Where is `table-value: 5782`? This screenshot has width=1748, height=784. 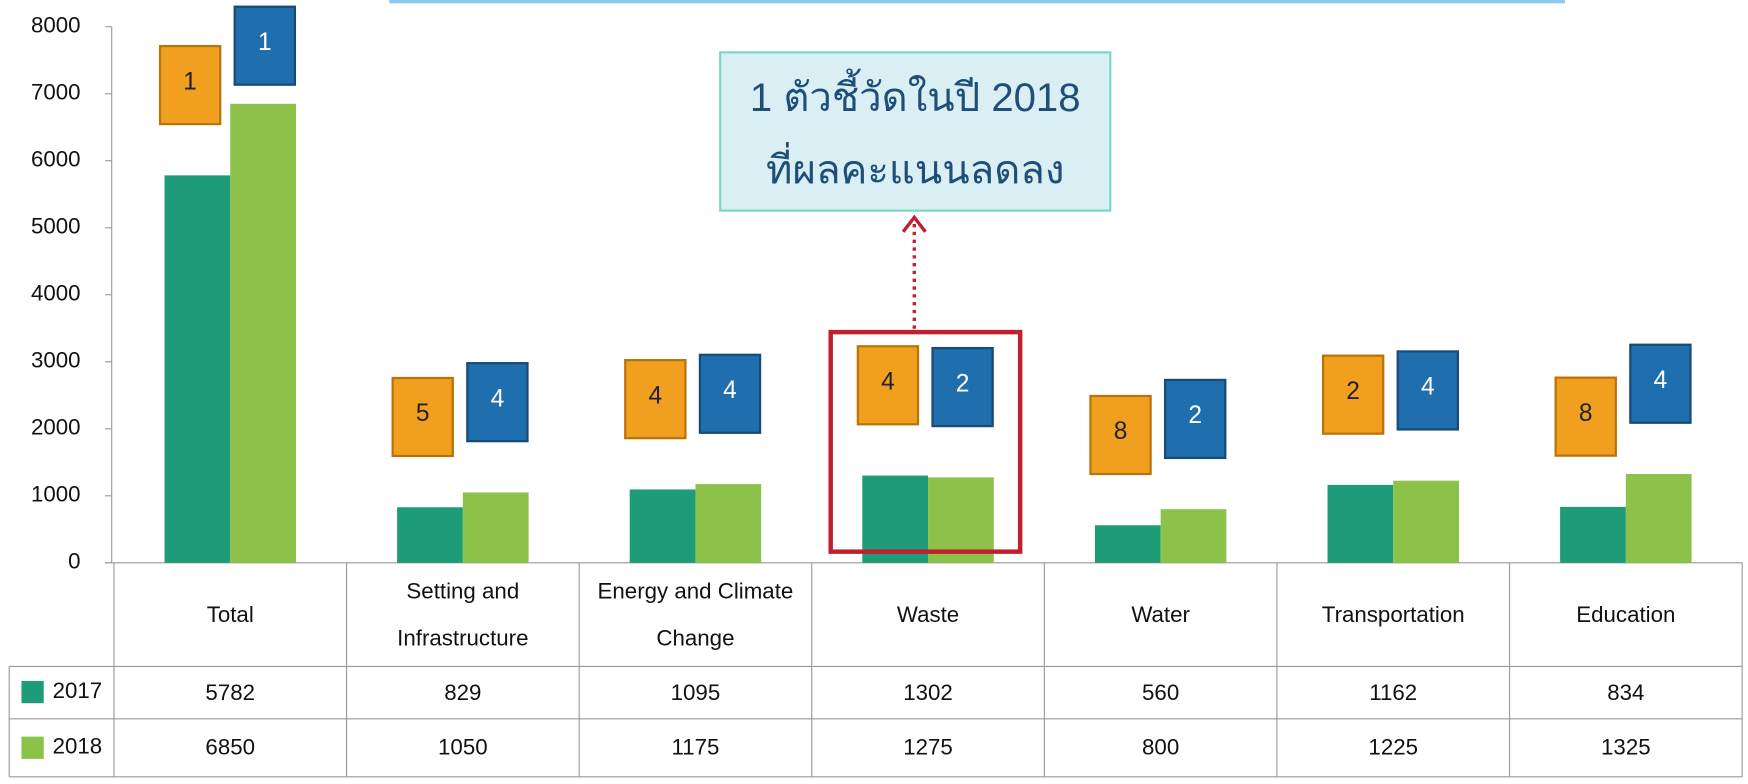 table-value: 5782 is located at coordinates (230, 692).